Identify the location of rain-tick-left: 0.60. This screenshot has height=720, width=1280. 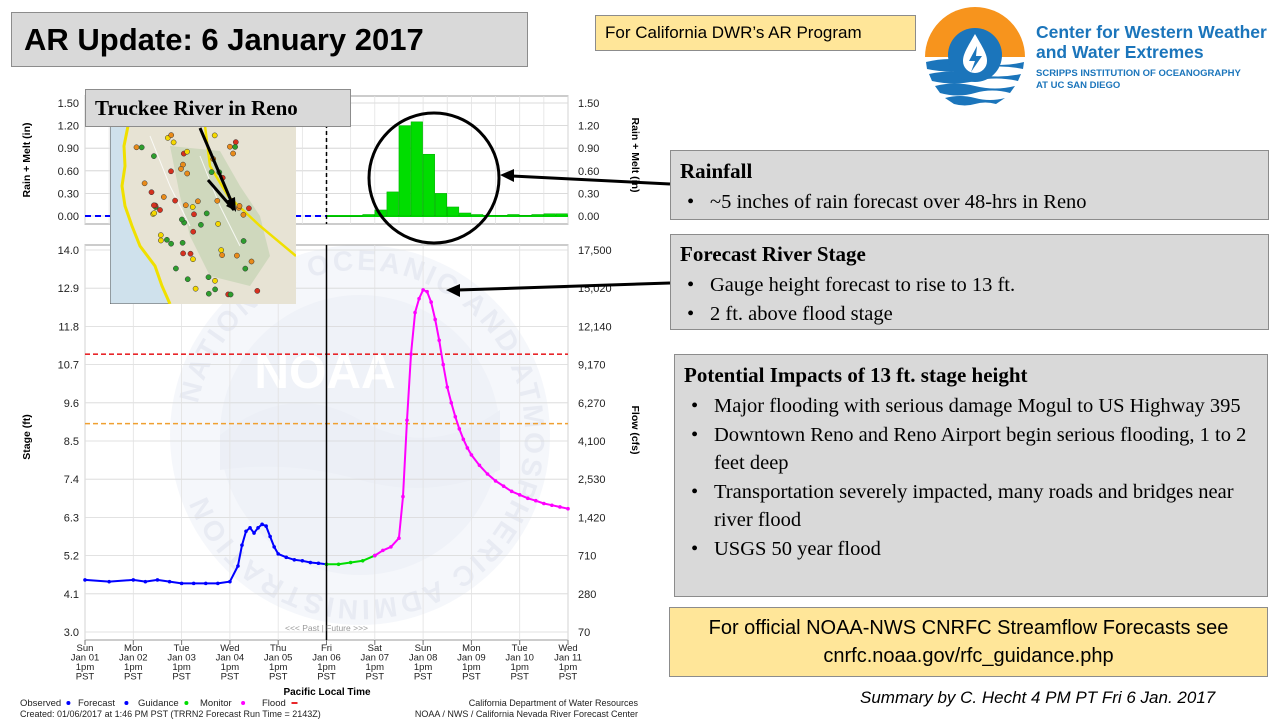
(68, 172).